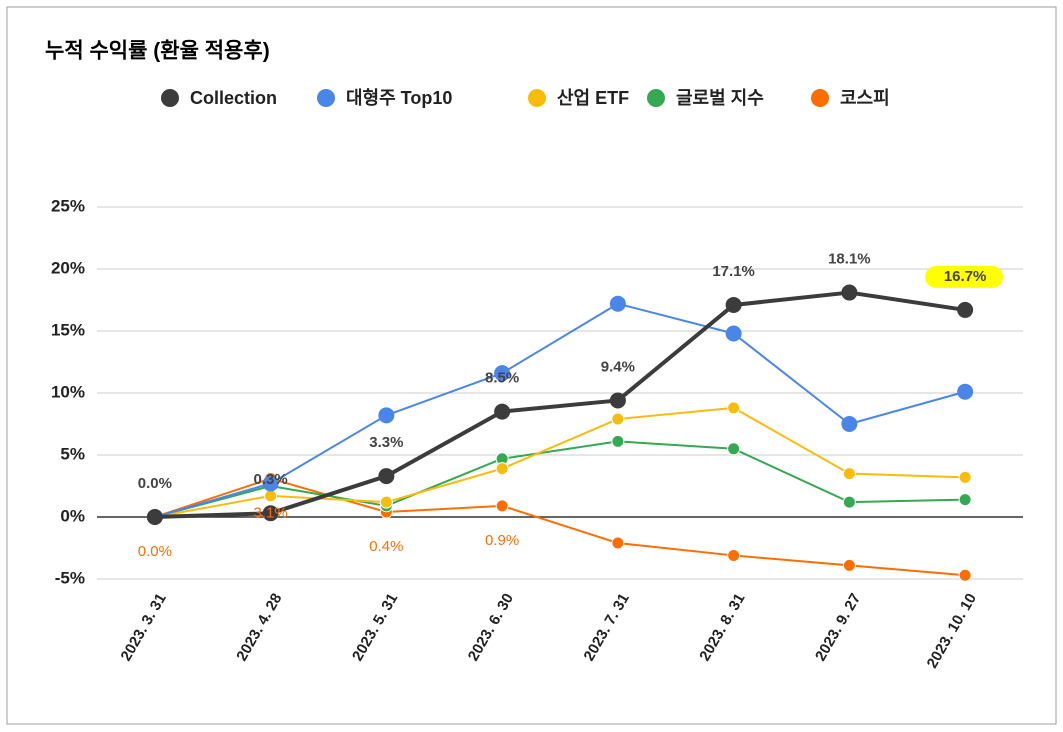 Image resolution: width=1063 pixels, height=732 pixels. I want to click on y-tick-label: 25%, so click(68, 205).